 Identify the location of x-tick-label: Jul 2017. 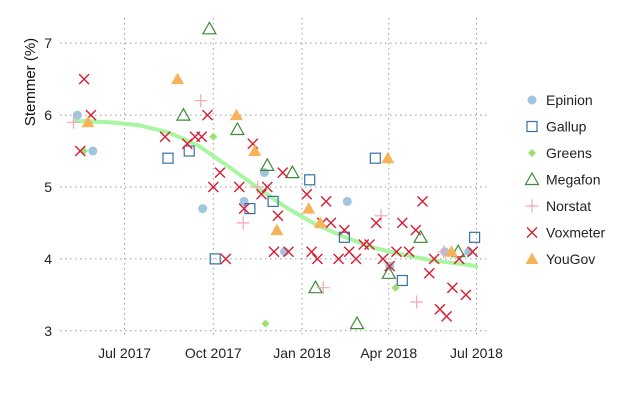
(124, 353).